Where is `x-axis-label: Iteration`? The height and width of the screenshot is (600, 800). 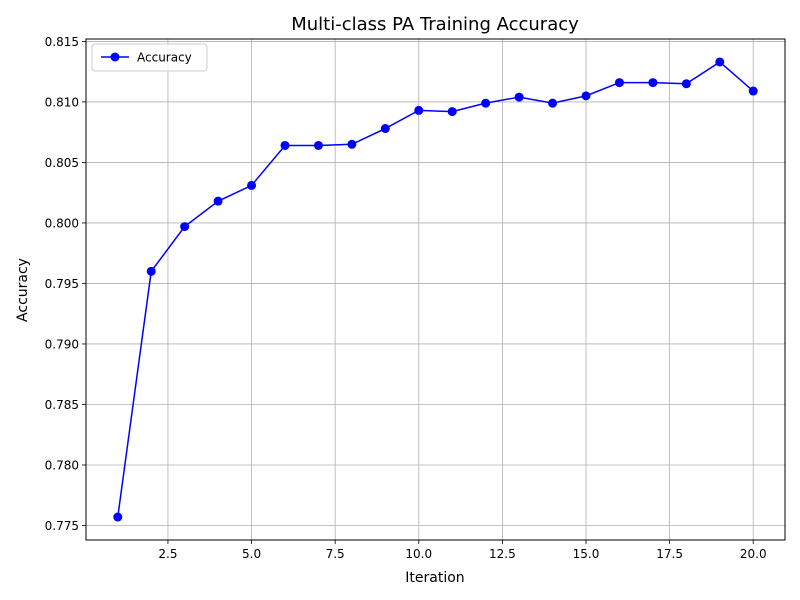
x-axis-label: Iteration is located at coordinates (434, 578).